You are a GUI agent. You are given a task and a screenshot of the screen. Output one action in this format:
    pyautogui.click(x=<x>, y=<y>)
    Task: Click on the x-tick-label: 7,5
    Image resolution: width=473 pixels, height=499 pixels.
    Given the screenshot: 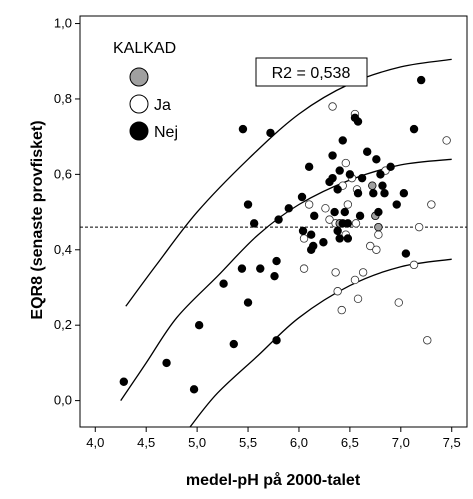 What is the action you would take?
    pyautogui.click(x=452, y=442)
    